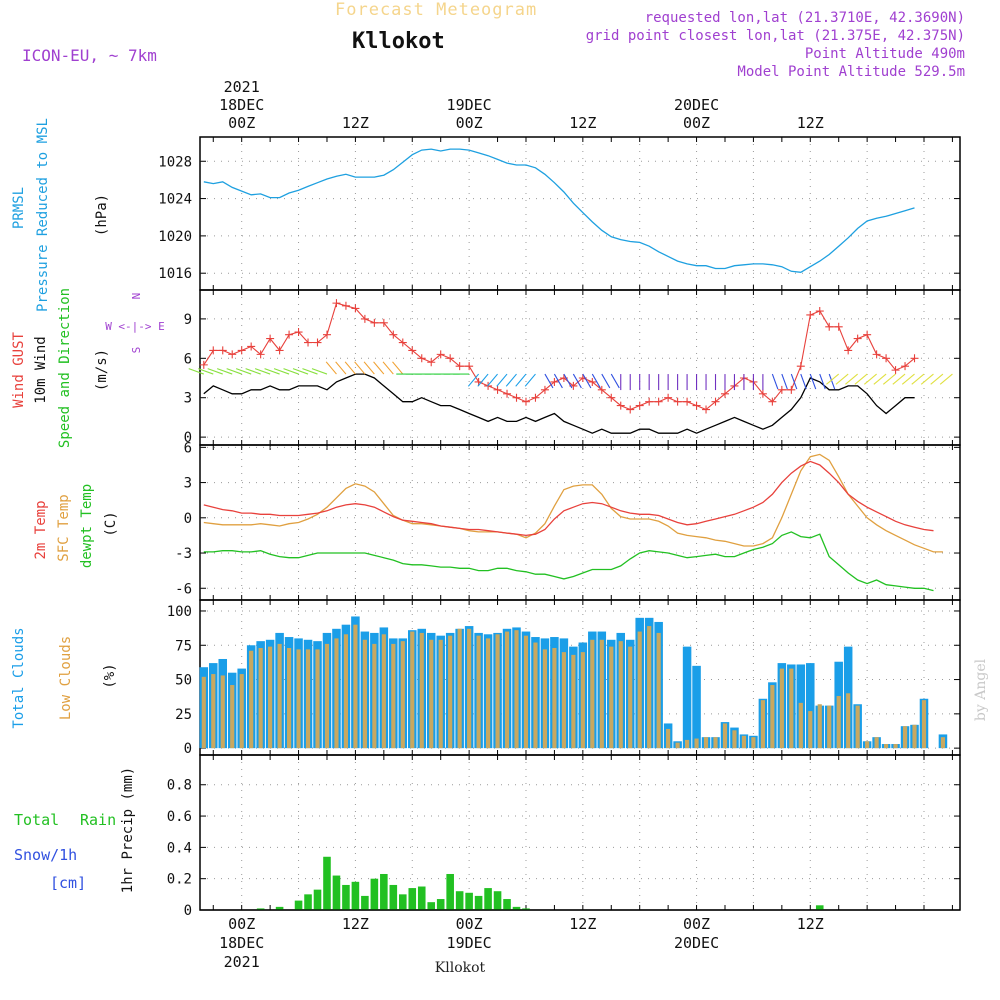  I want to click on y-tick-label: 0, so click(188, 749).